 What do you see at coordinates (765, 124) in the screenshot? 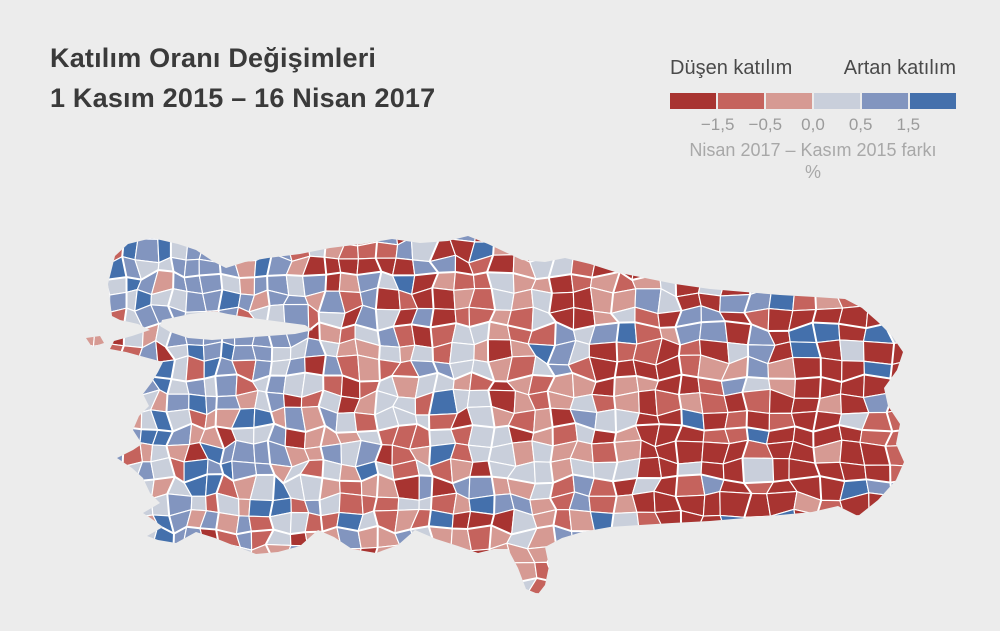
I see `legend-tick-label: −0,5` at bounding box center [765, 124].